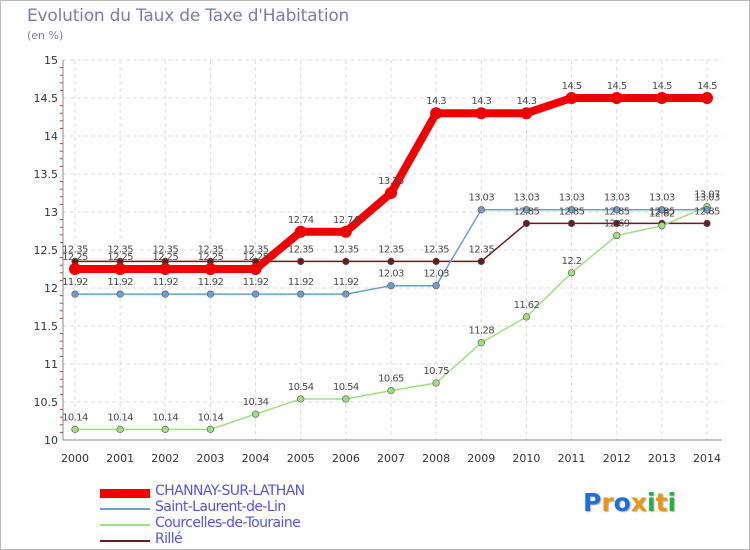 The height and width of the screenshot is (550, 750). What do you see at coordinates (51, 440) in the screenshot?
I see `y-tick-label: 10` at bounding box center [51, 440].